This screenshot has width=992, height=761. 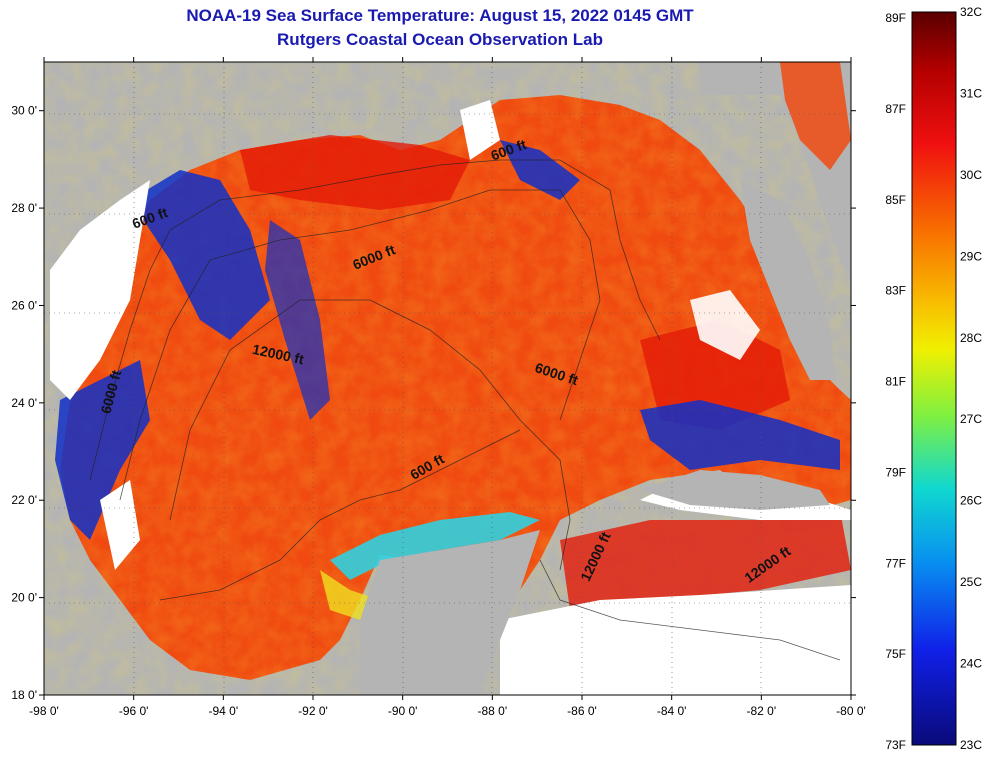 I want to click on map-subtitle: Rutgers Coastal Ocean Observation Lab, so click(x=440, y=39).